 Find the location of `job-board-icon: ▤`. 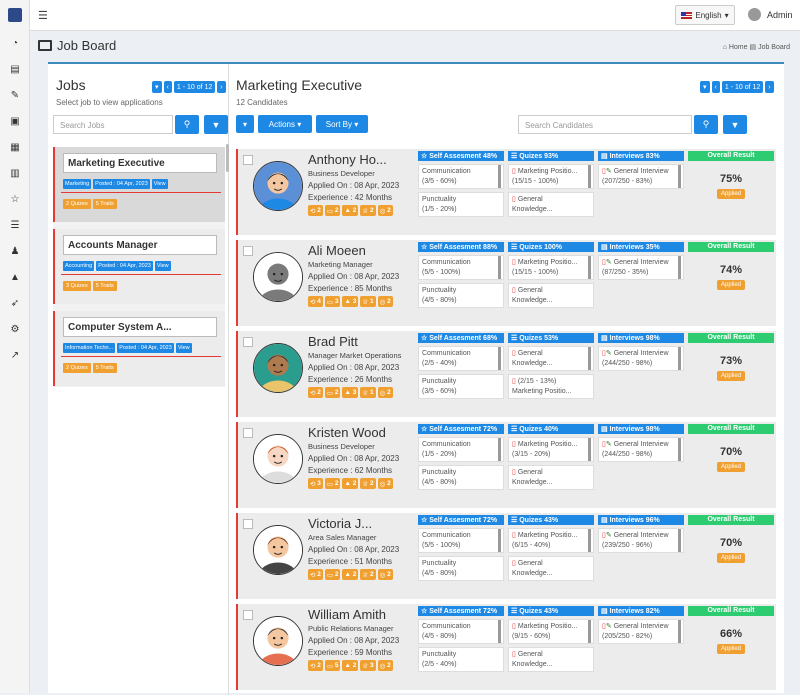

job-board-icon: ▤ is located at coordinates (15, 69).